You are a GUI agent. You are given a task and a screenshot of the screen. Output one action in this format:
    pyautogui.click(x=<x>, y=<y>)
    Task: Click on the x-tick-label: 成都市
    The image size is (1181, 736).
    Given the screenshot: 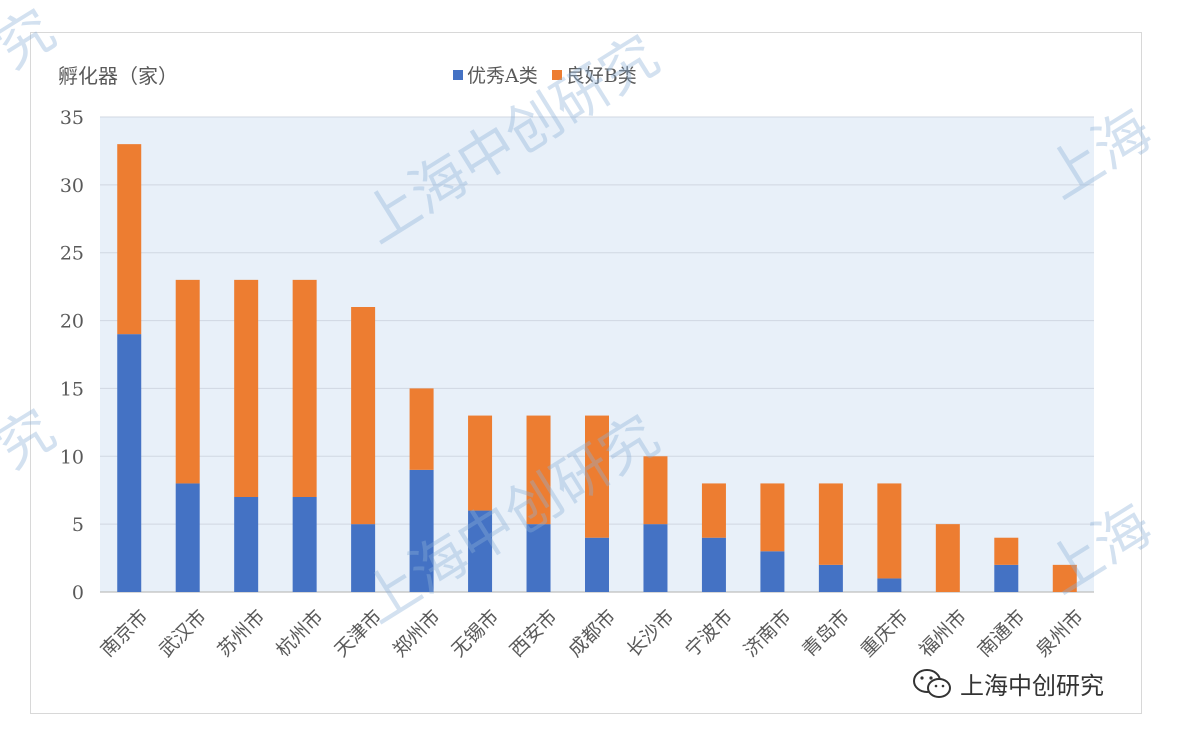 What is the action you would take?
    pyautogui.click(x=592, y=634)
    